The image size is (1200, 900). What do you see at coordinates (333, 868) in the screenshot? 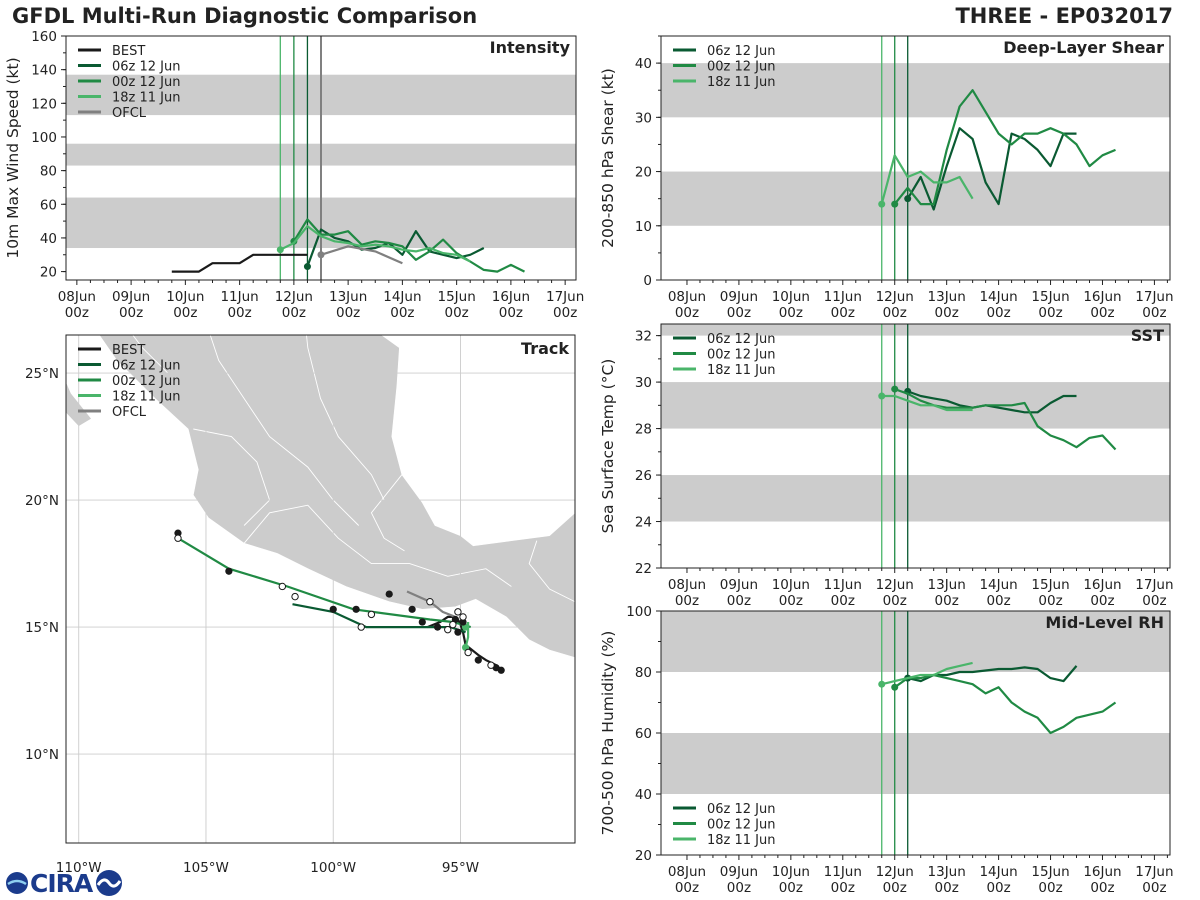
I see `lon-tick-label: 100°W` at bounding box center [333, 868].